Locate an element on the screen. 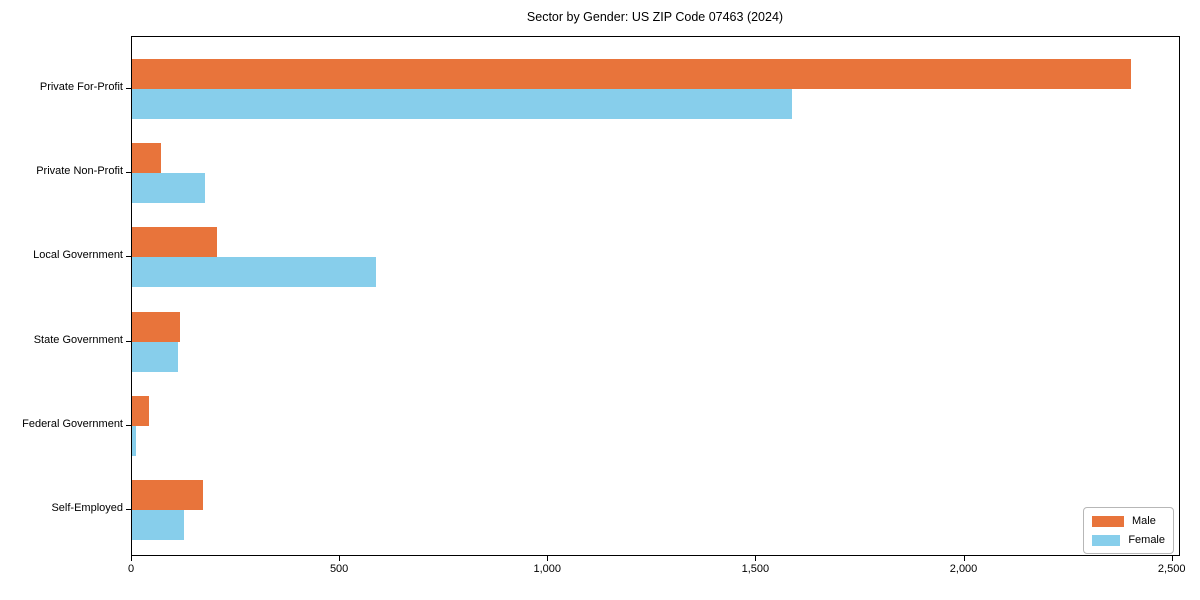 The width and height of the screenshot is (1200, 600). legend-item-female: Female is located at coordinates (1128, 540).